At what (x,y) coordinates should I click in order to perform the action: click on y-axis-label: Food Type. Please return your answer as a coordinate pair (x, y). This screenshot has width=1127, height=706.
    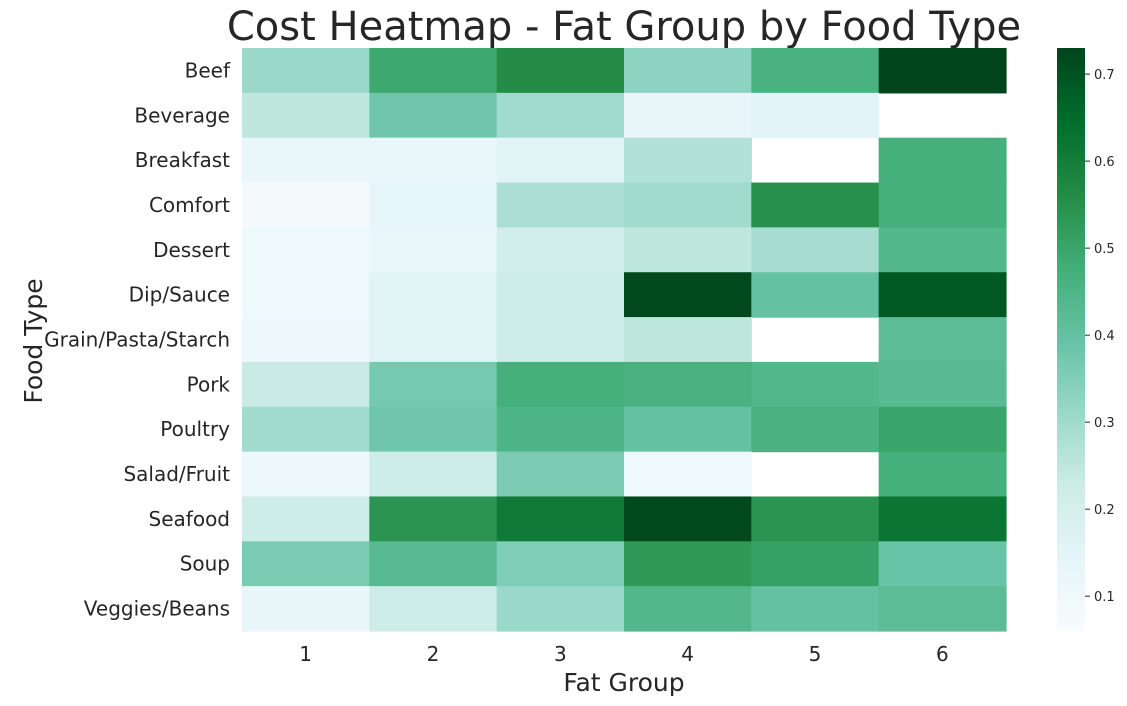
    Looking at the image, I should click on (33, 340).